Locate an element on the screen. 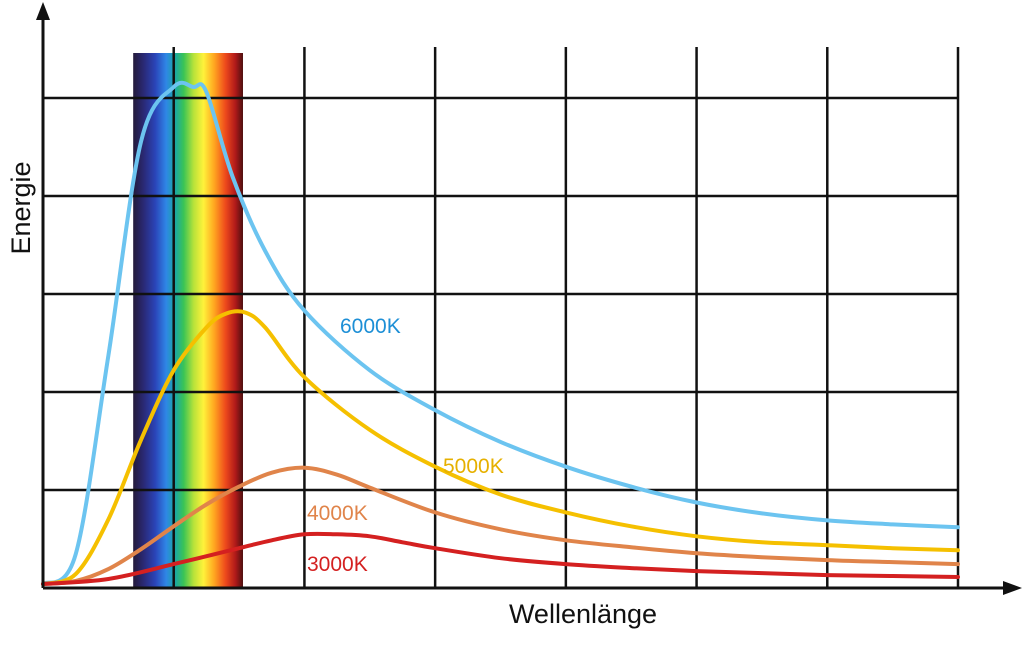 Image resolution: width=1024 pixels, height=646 pixels. series-label-3000k: 3000K is located at coordinates (337, 564).